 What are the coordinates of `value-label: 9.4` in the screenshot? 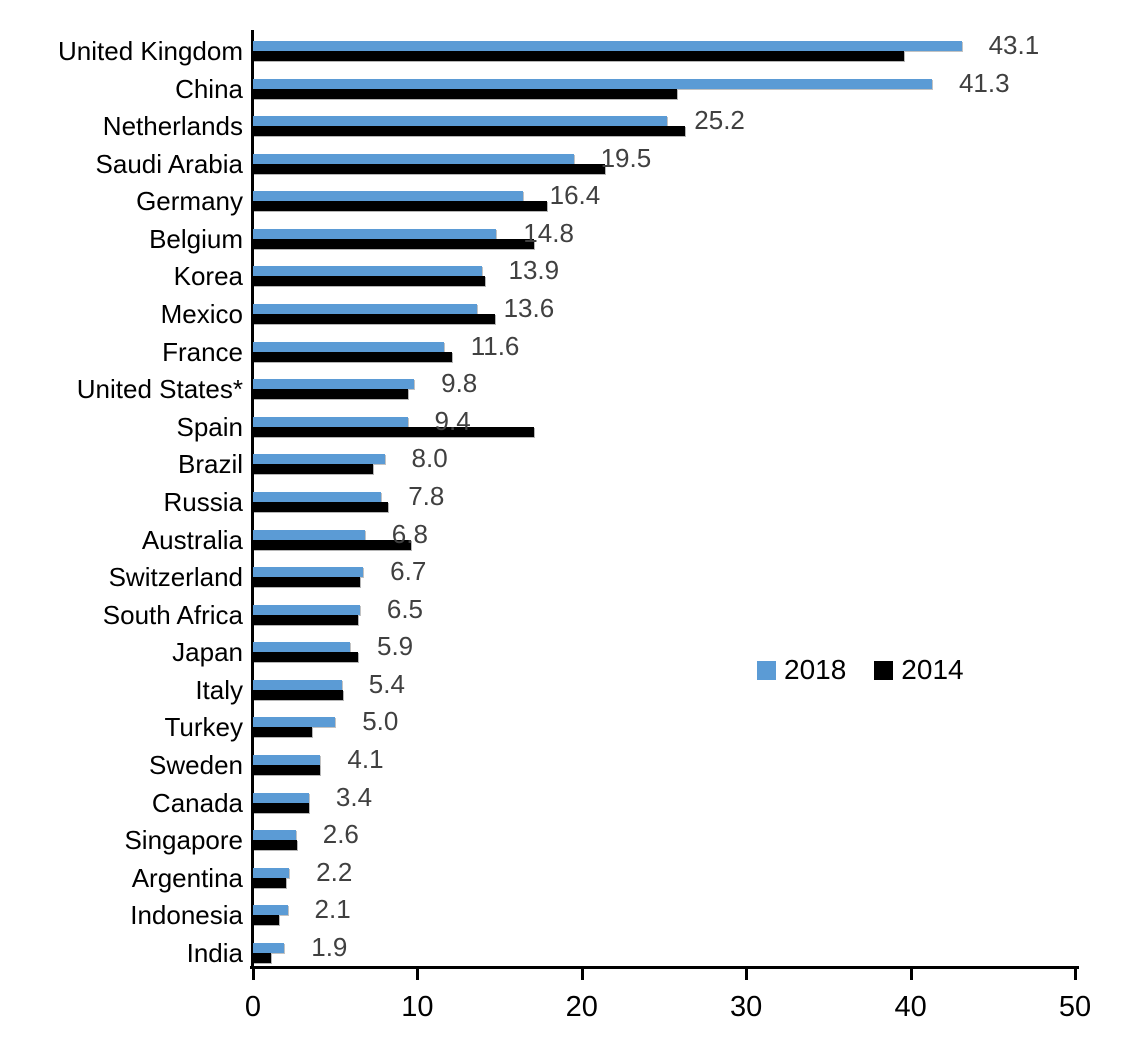 It's located at (452, 420).